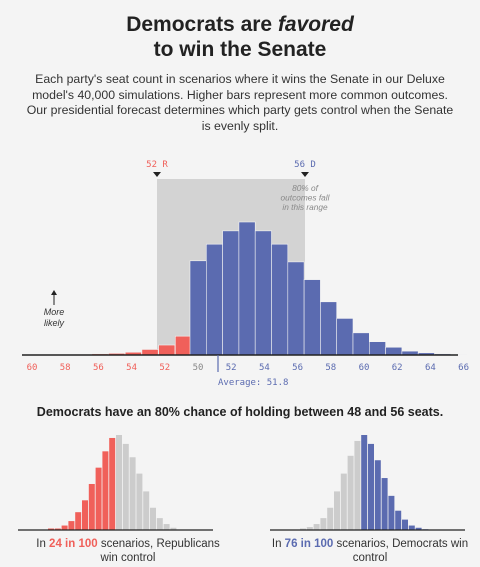 The width and height of the screenshot is (480, 567). What do you see at coordinates (43, 544) in the screenshot?
I see `republican-caption-pre: In` at bounding box center [43, 544].